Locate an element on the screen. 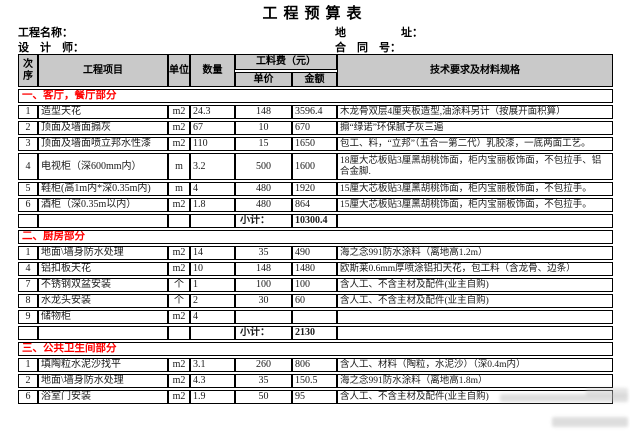 The width and height of the screenshot is (630, 445). cell-qty: 1.8 is located at coordinates (212, 205).